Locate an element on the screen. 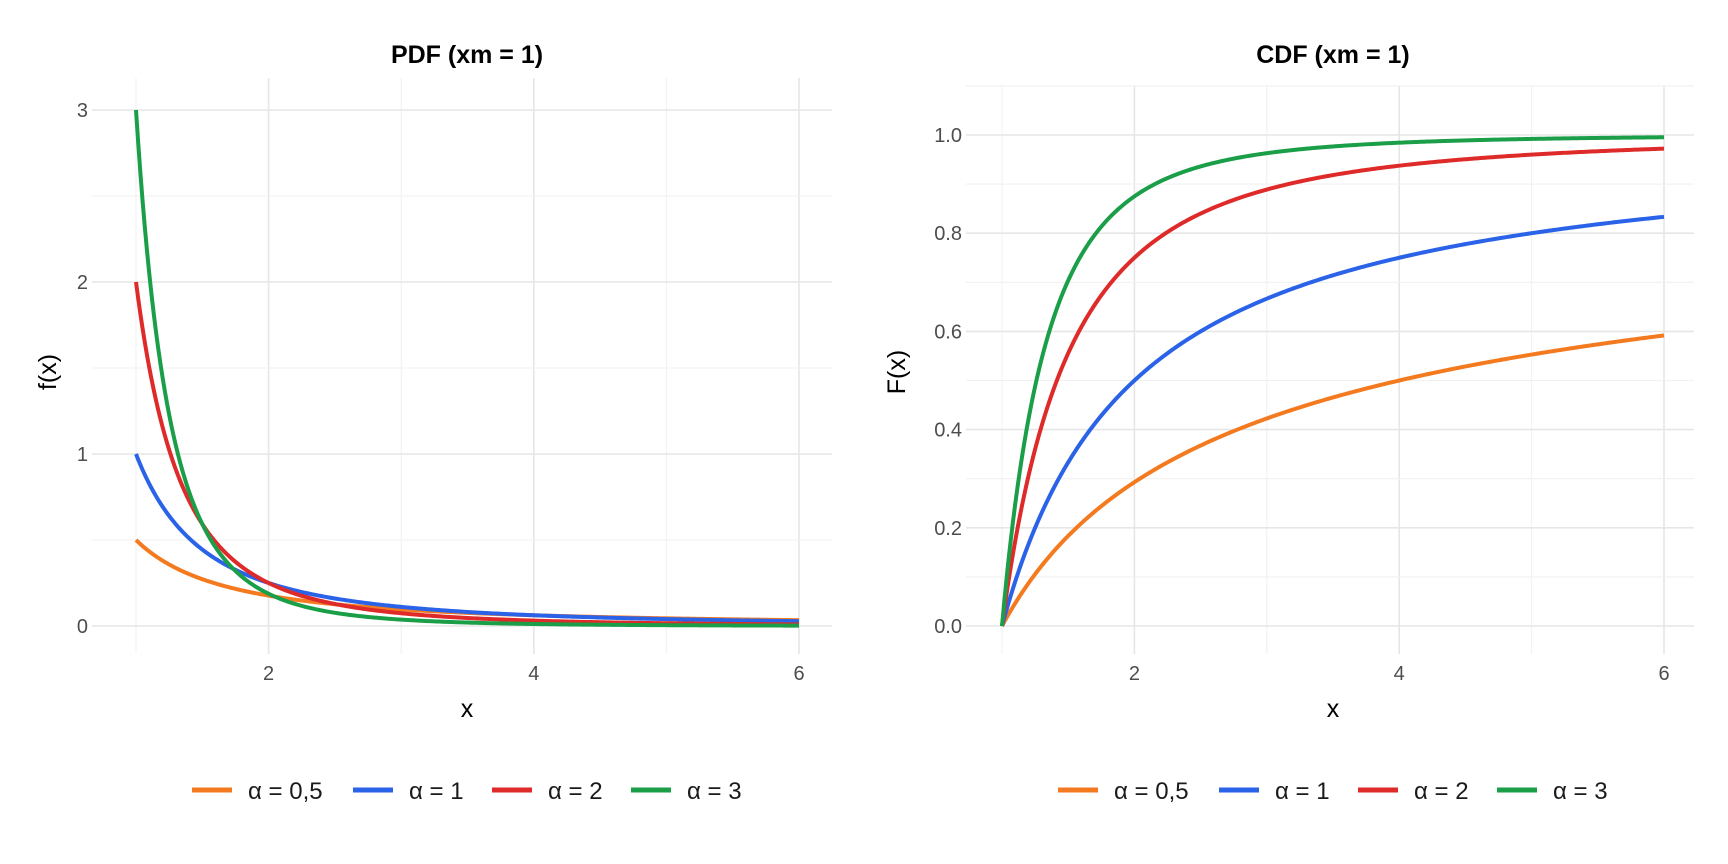 The width and height of the screenshot is (1728, 864). y-tick-label: 2 is located at coordinates (82, 283).